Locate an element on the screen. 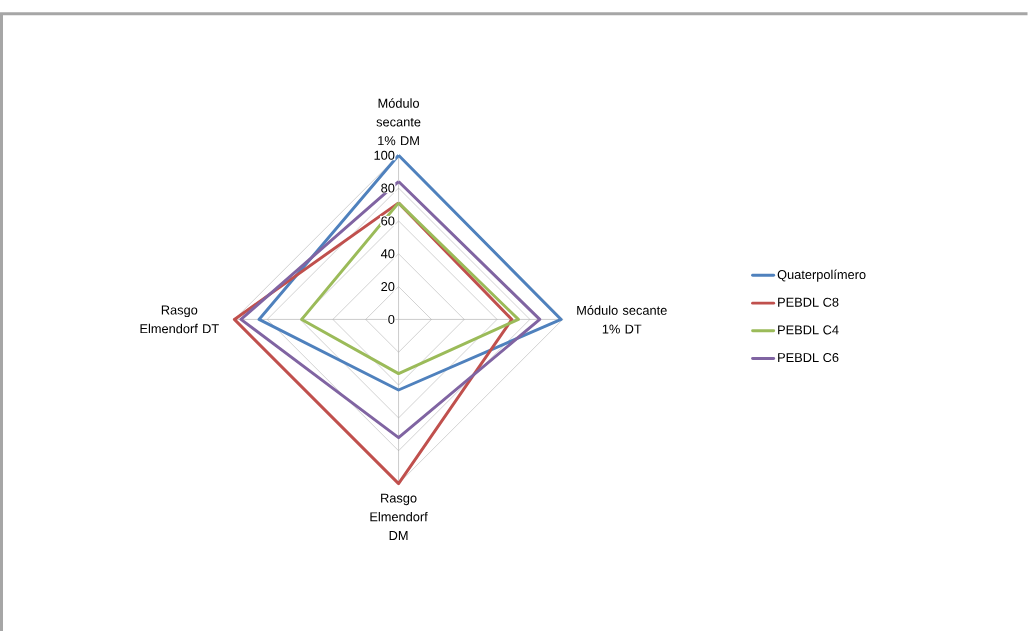 Image resolution: width=1029 pixels, height=632 pixels. y-tick-label: 40 is located at coordinates (387, 254).